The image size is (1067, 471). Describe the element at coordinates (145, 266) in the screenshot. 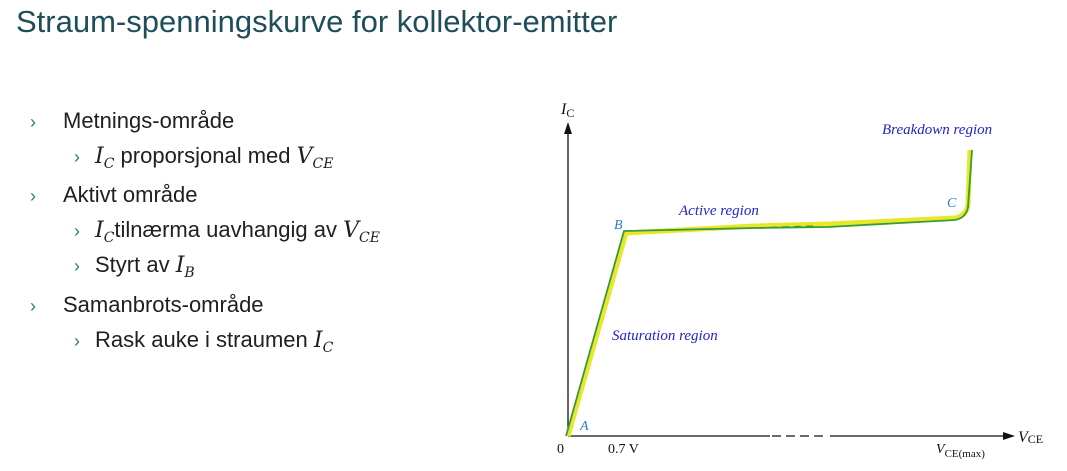

I see `bullet-controlled-by-ib: Styrt av IB` at that location.